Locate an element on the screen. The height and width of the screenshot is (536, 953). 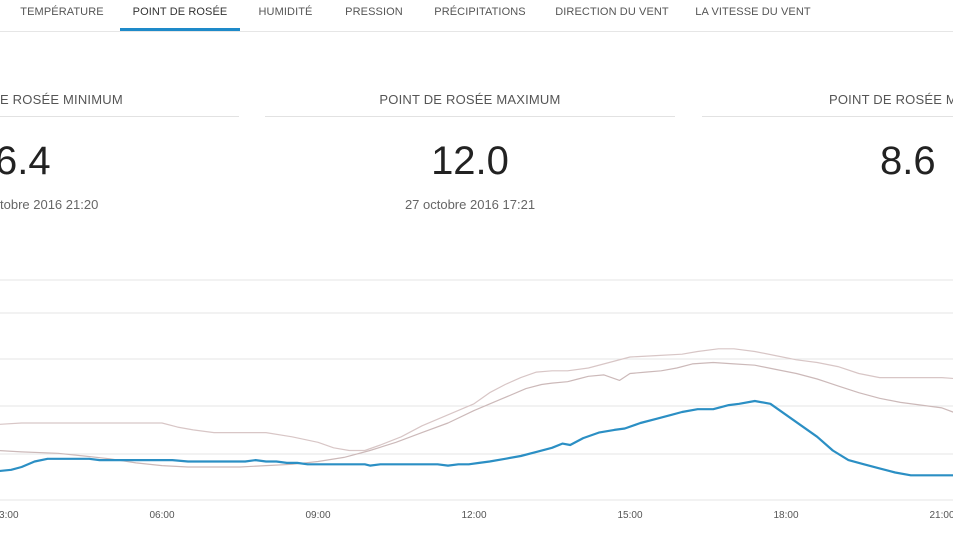
stat-min-label: E ROSÉE MINIMUM is located at coordinates (61, 99).